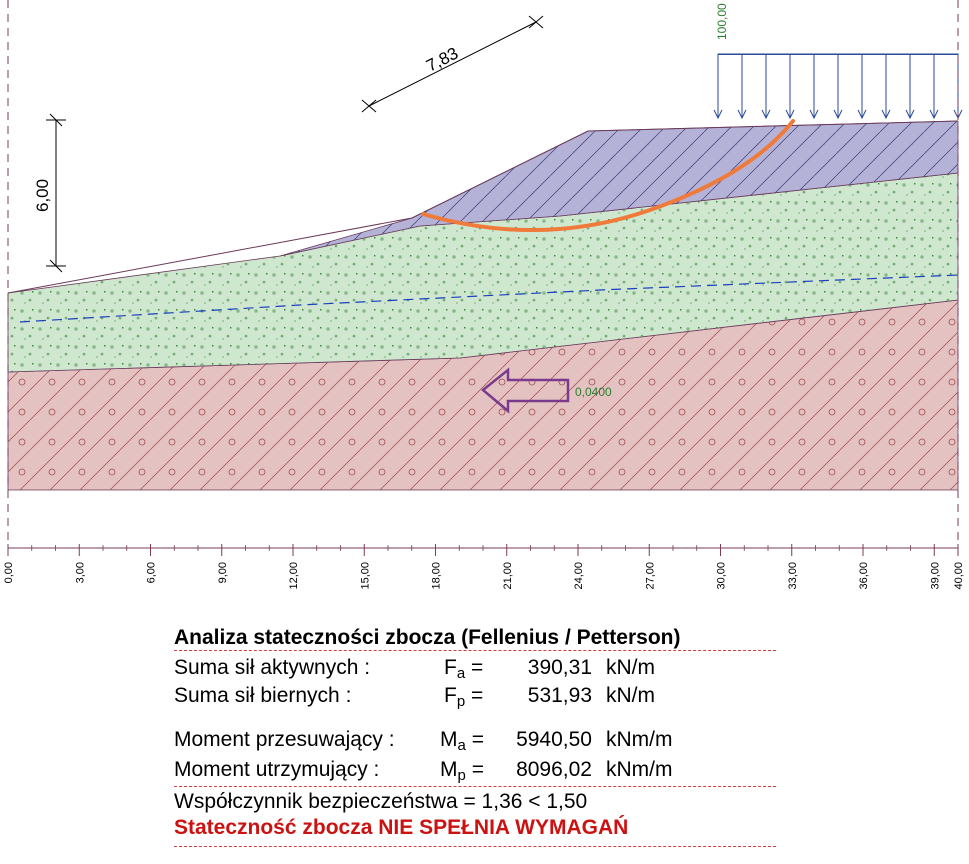  What do you see at coordinates (593, 392) in the screenshot?
I see `seismic-value-label: 0,0400` at bounding box center [593, 392].